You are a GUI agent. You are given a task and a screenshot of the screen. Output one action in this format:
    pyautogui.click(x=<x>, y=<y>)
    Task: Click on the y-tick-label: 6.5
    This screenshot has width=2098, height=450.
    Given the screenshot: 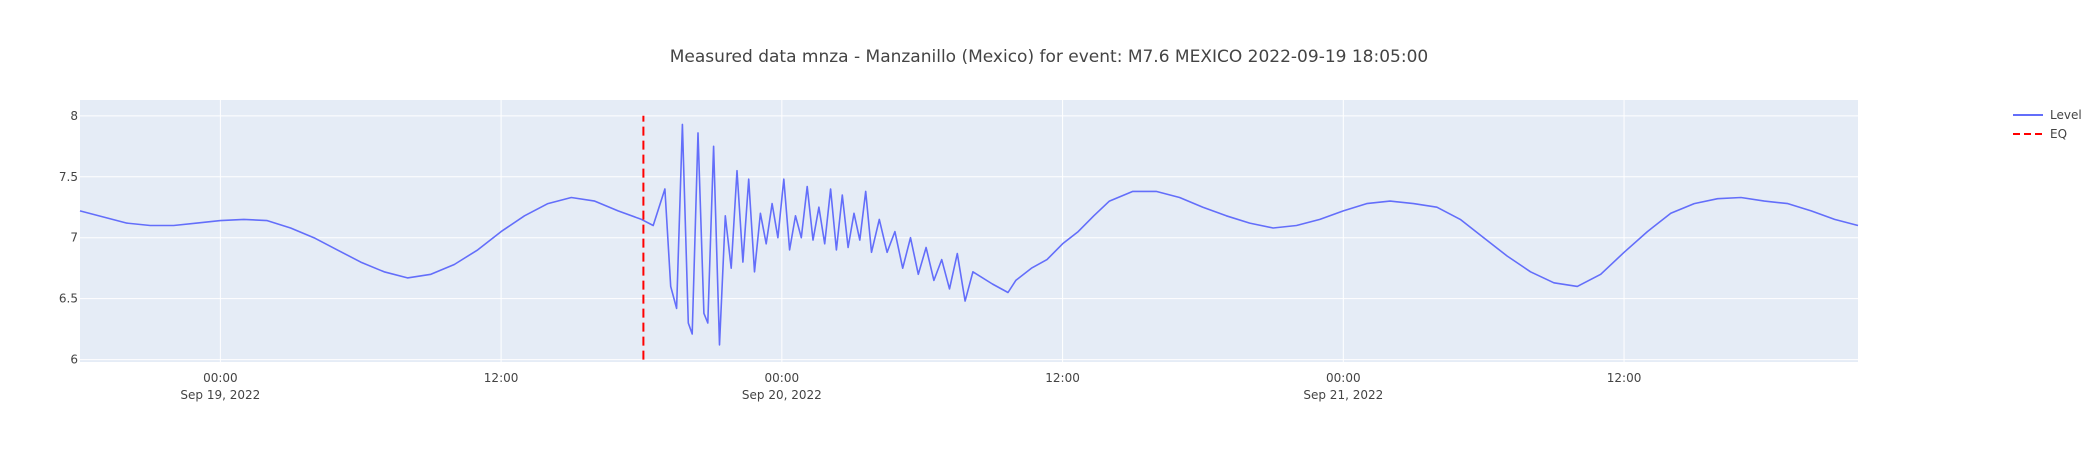 What is the action you would take?
    pyautogui.click(x=68, y=299)
    